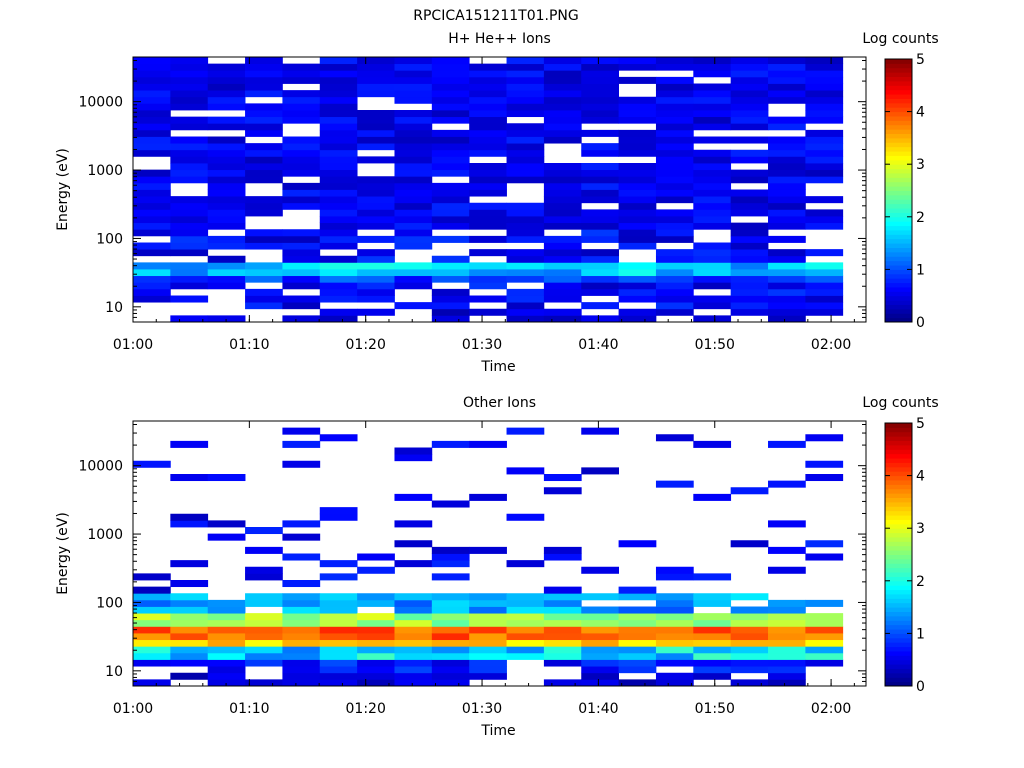  I want to click on figure-title: RPCICA151211T01.PNG, so click(495, 16).